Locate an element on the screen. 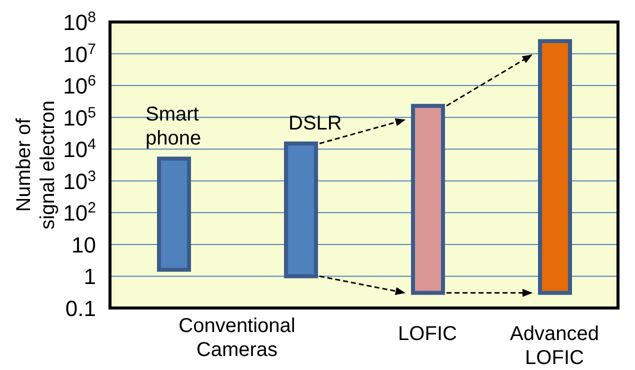 The width and height of the screenshot is (635, 370). y-tick-label: 0.1 is located at coordinates (80, 308).